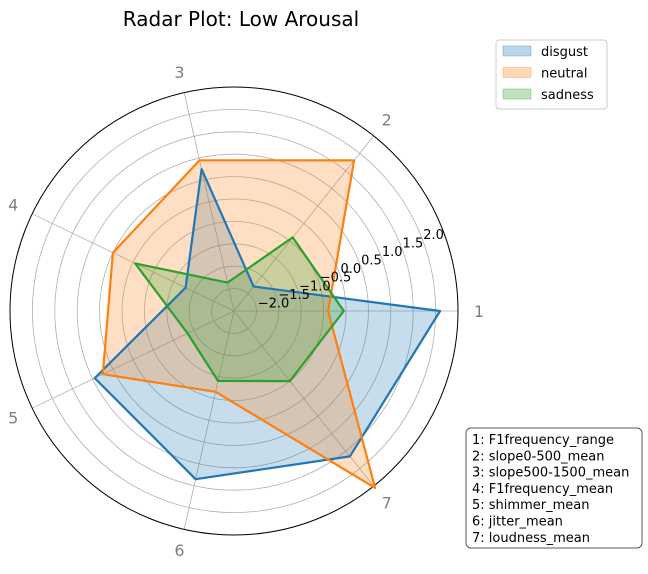 Image resolution: width=648 pixels, height=574 pixels. What do you see at coordinates (13, 205) in the screenshot?
I see `category-label: 4` at bounding box center [13, 205].